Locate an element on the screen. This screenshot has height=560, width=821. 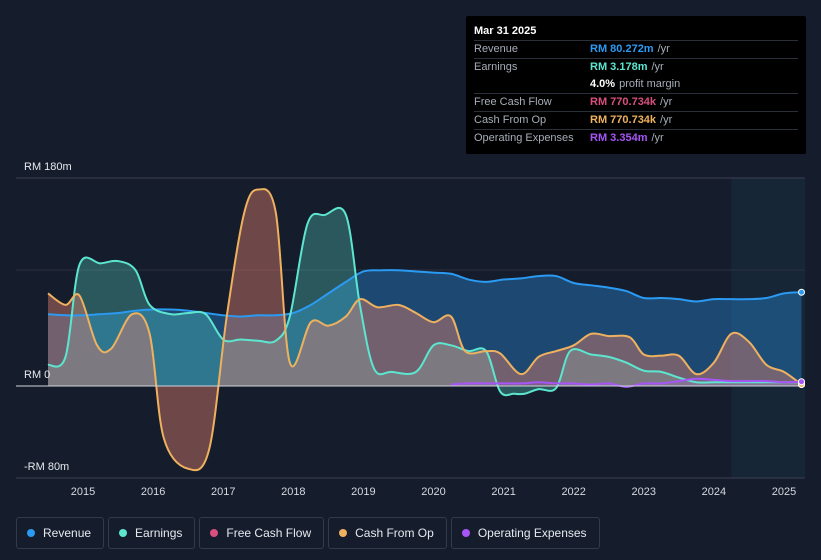
tooltip-row-label: Earnings is located at coordinates (496, 67).